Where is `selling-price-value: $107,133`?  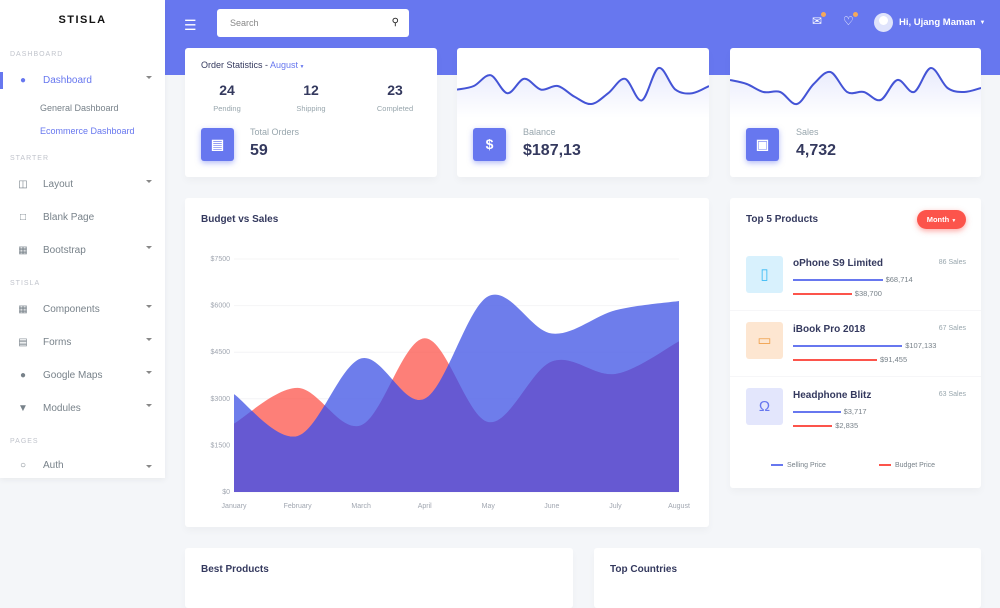
selling-price-value: $107,133 is located at coordinates (921, 345).